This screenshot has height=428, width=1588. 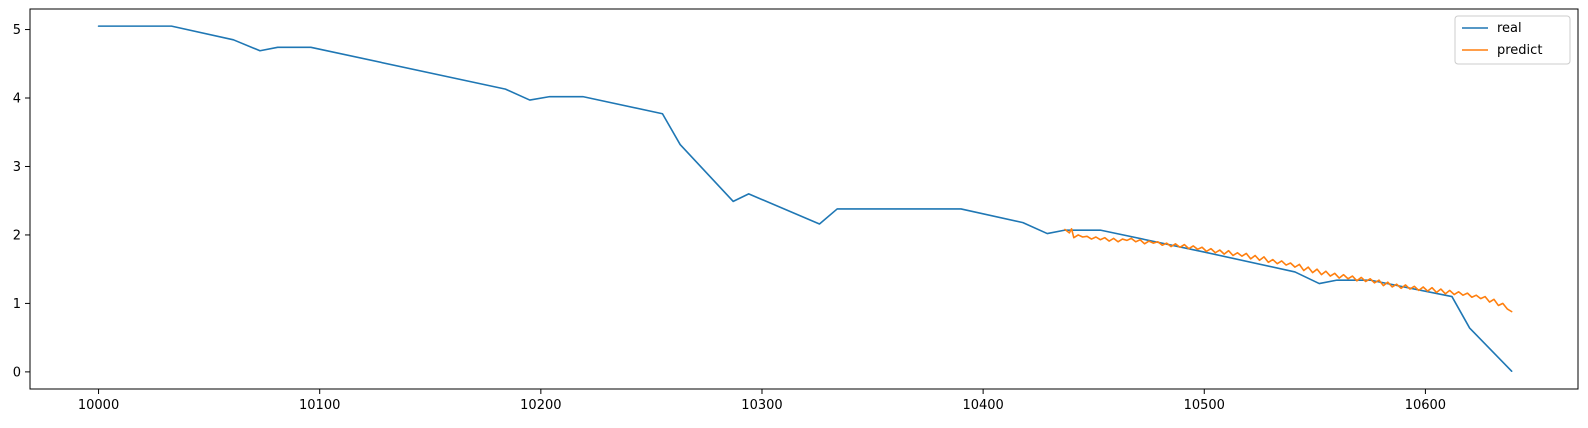 What do you see at coordinates (1425, 405) in the screenshot?
I see `x-tick-label: 10600` at bounding box center [1425, 405].